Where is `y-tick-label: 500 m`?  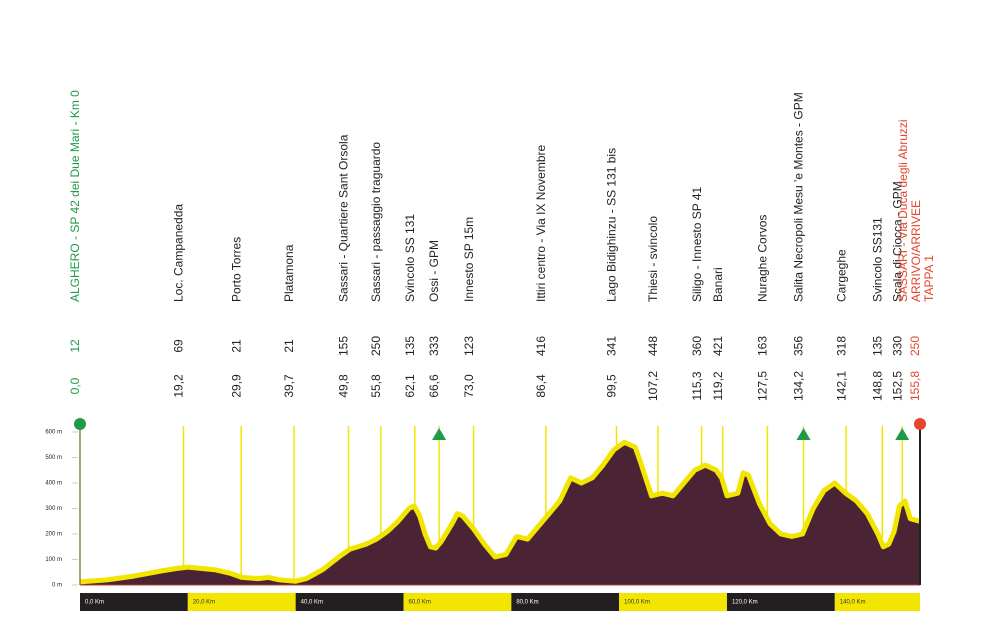
y-tick-label: 500 m is located at coordinates (53, 458).